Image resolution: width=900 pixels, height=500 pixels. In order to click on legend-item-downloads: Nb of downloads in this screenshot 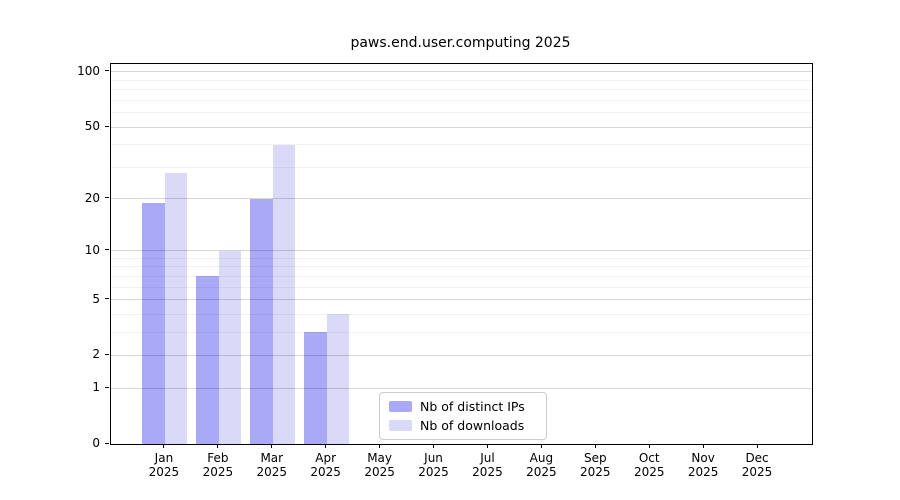, I will do `click(463, 425)`.